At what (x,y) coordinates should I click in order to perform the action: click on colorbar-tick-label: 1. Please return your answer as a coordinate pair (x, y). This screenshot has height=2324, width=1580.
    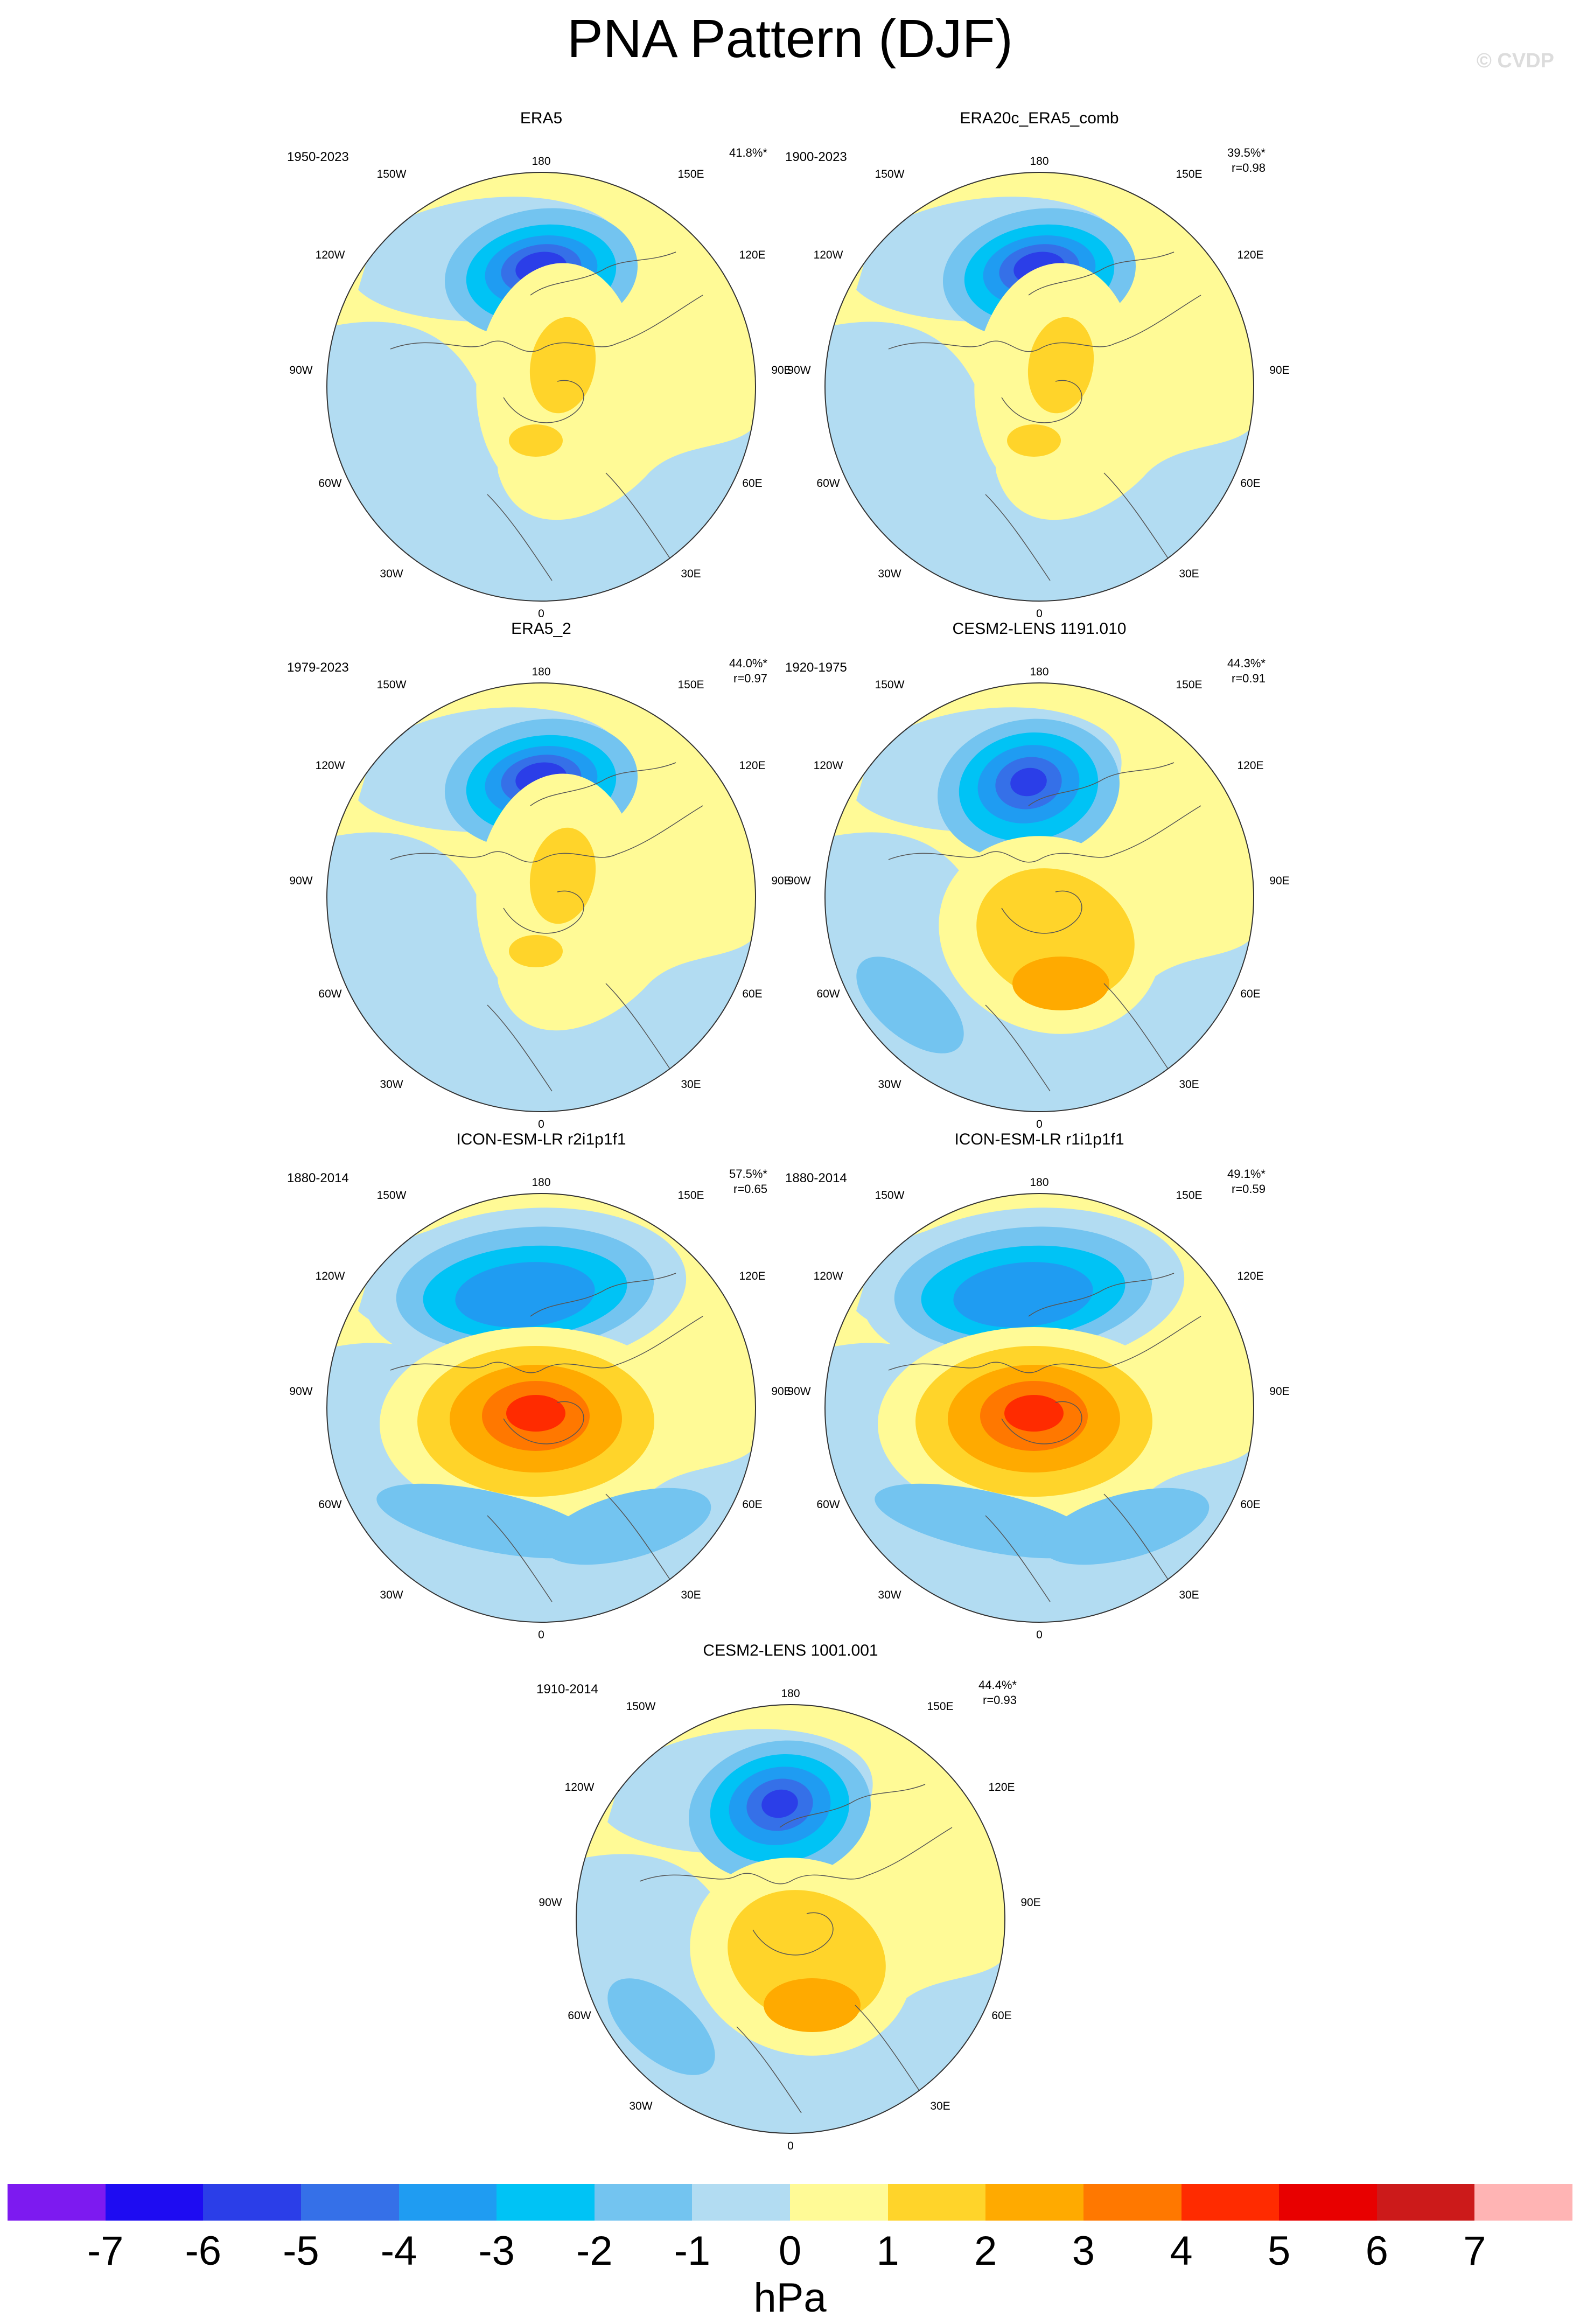
    Looking at the image, I should click on (887, 2251).